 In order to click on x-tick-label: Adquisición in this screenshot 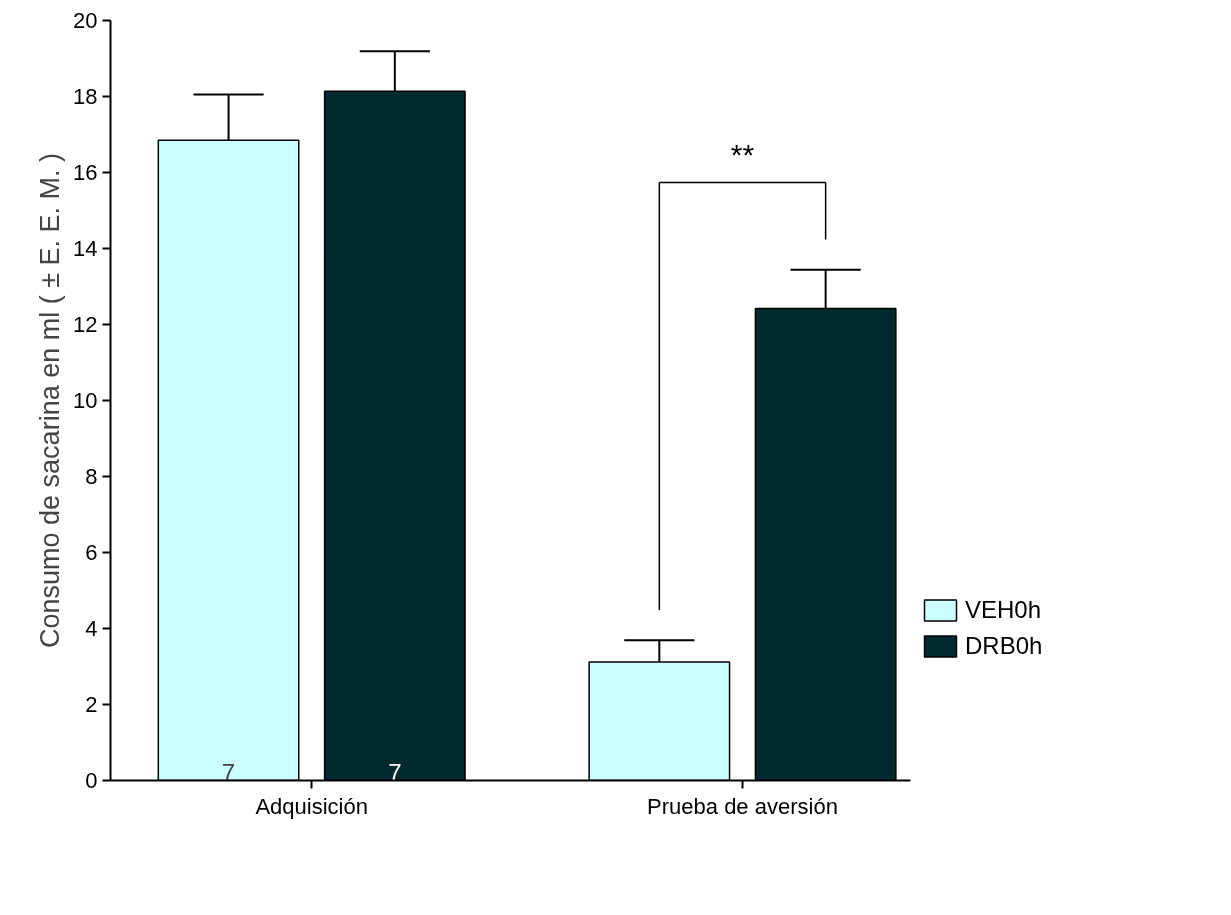, I will do `click(311, 806)`.